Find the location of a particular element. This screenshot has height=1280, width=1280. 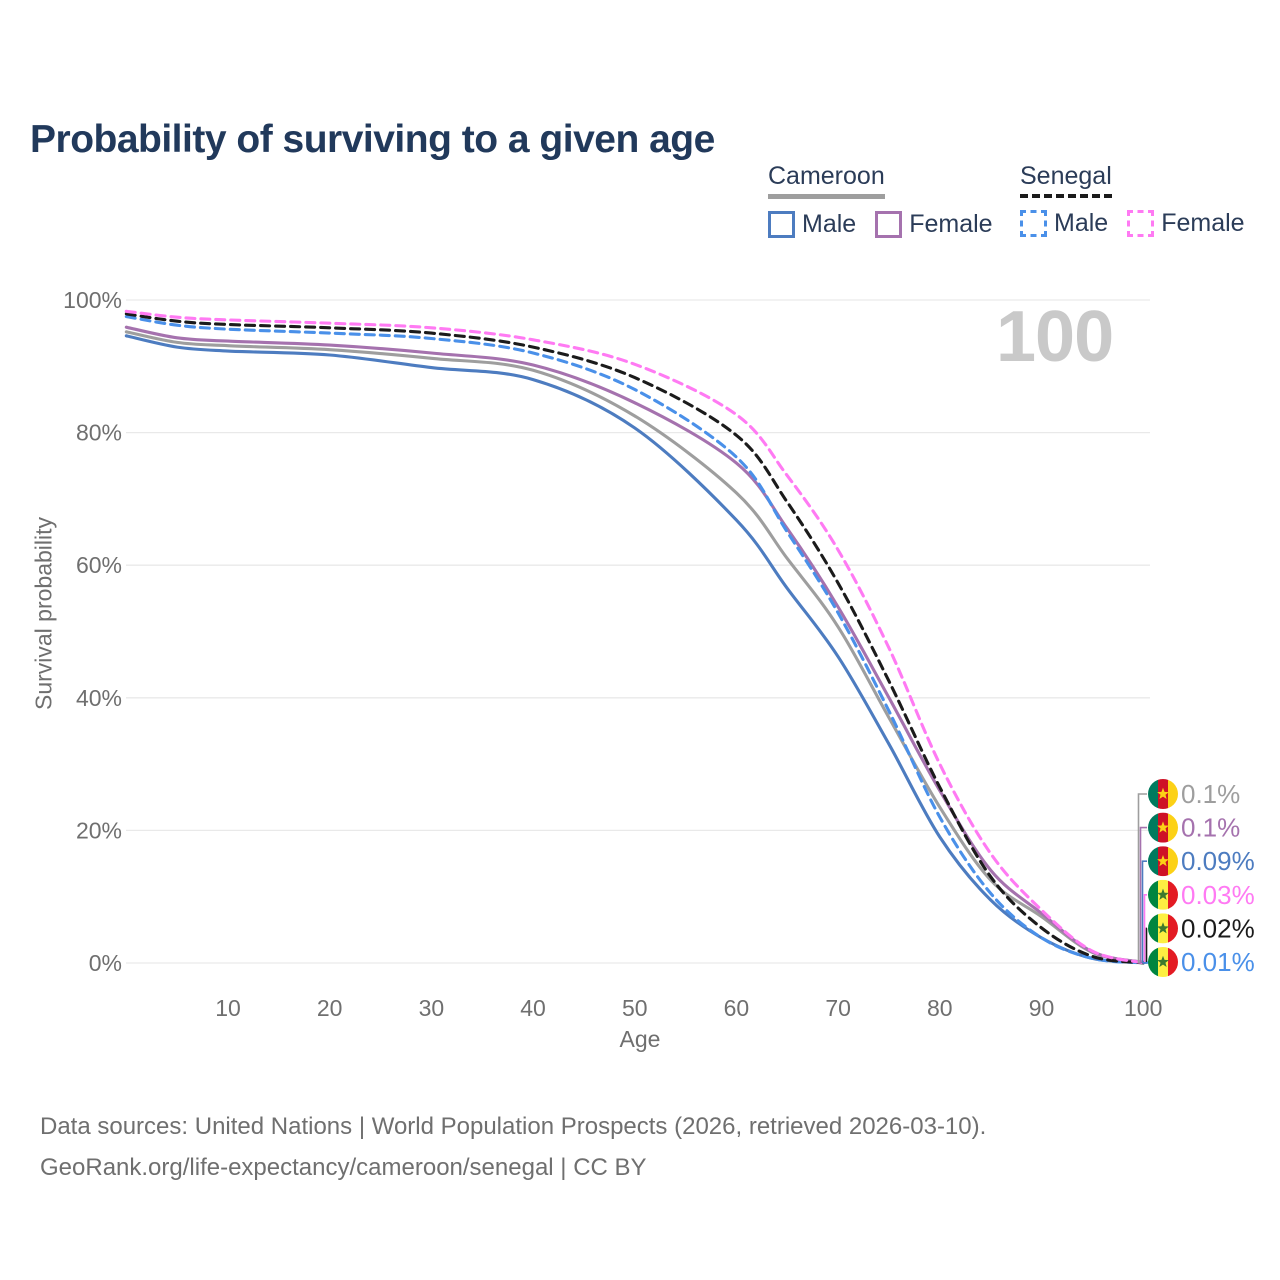

badge-value: 0.01% is located at coordinates (1218, 962).